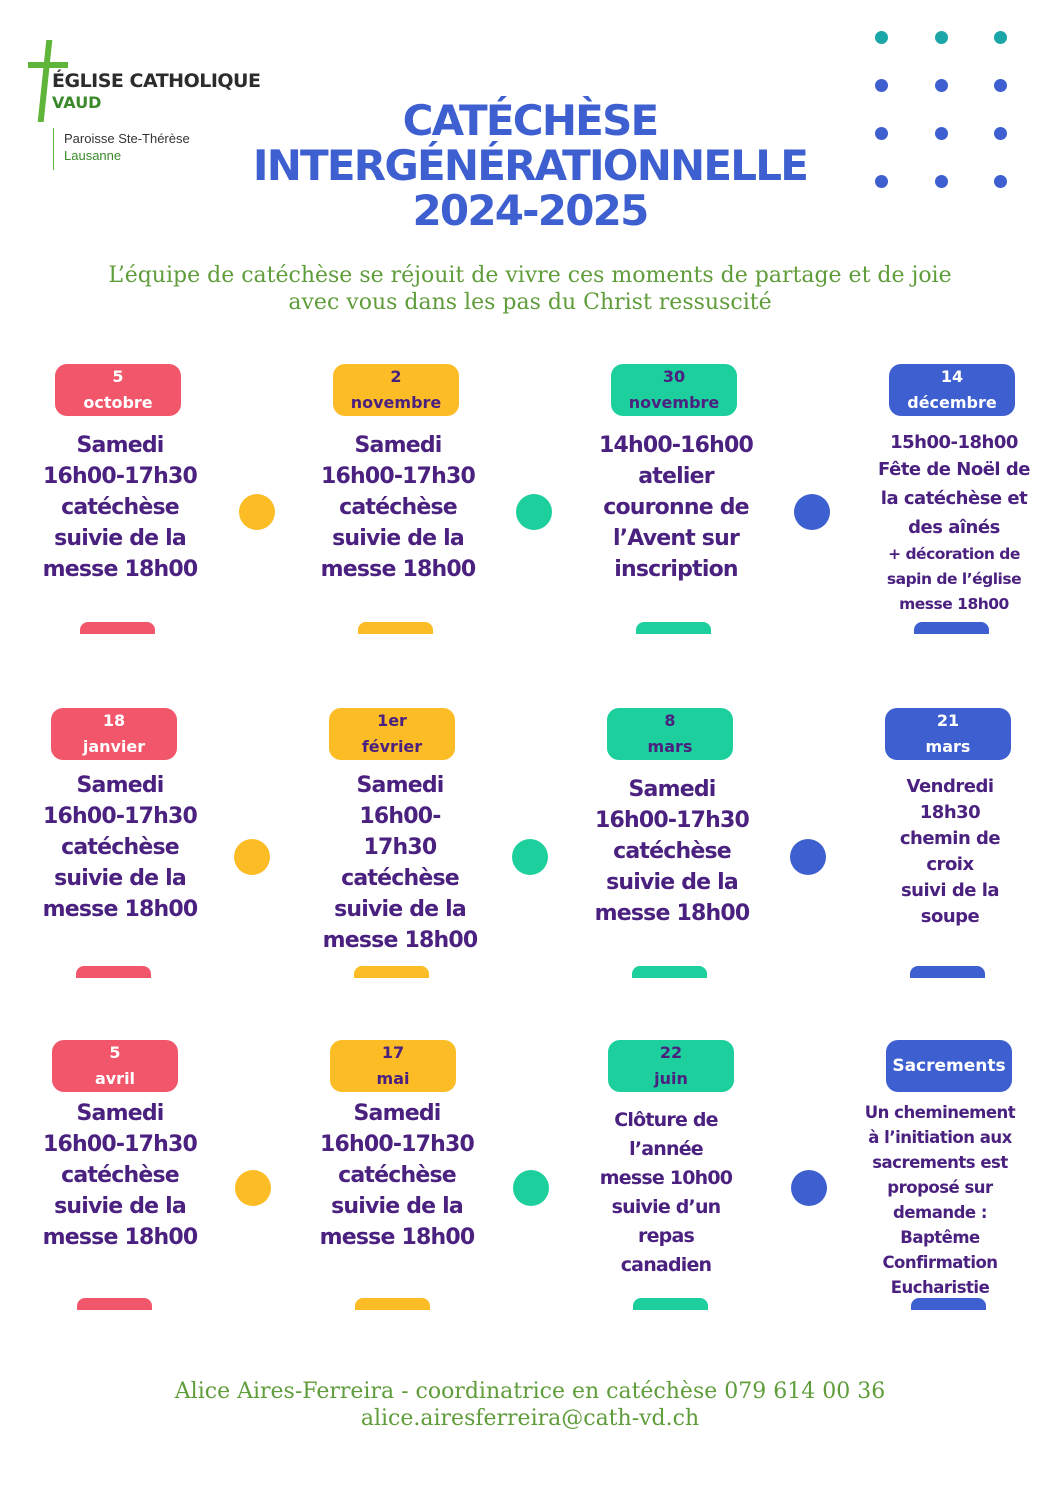  What do you see at coordinates (954, 442) in the screenshot?
I see `event-line: 15h00-18h00` at bounding box center [954, 442].